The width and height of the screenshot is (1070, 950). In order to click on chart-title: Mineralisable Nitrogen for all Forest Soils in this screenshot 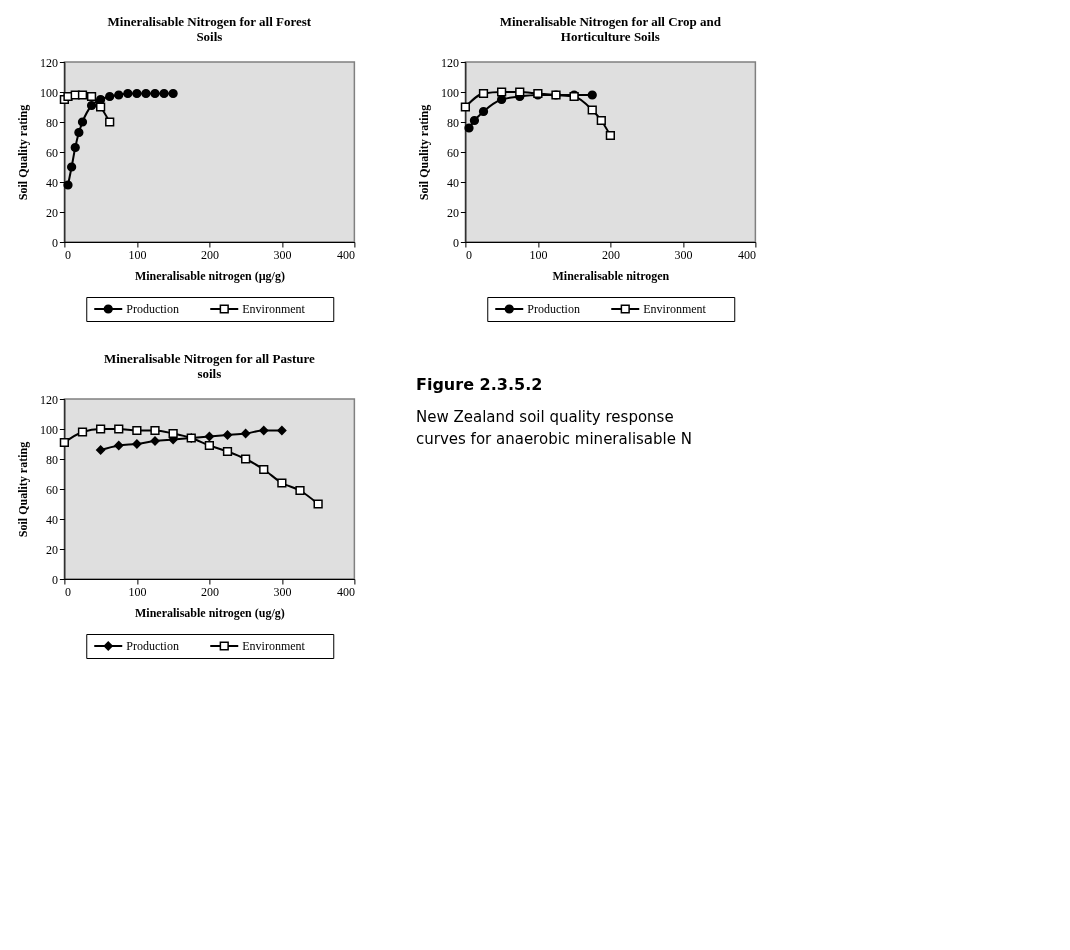, I will do `click(209, 29)`.